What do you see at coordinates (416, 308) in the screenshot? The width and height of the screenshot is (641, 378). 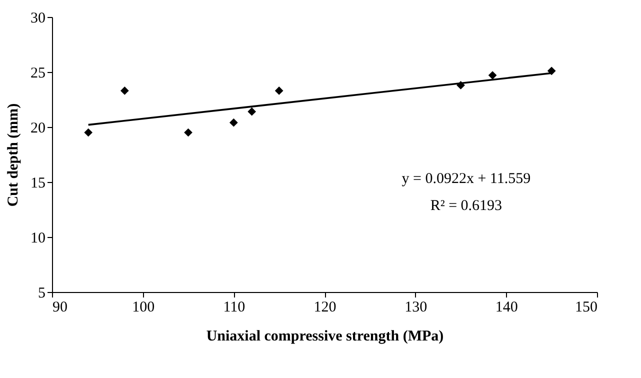 I see `x-tick-label: 130` at bounding box center [416, 308].